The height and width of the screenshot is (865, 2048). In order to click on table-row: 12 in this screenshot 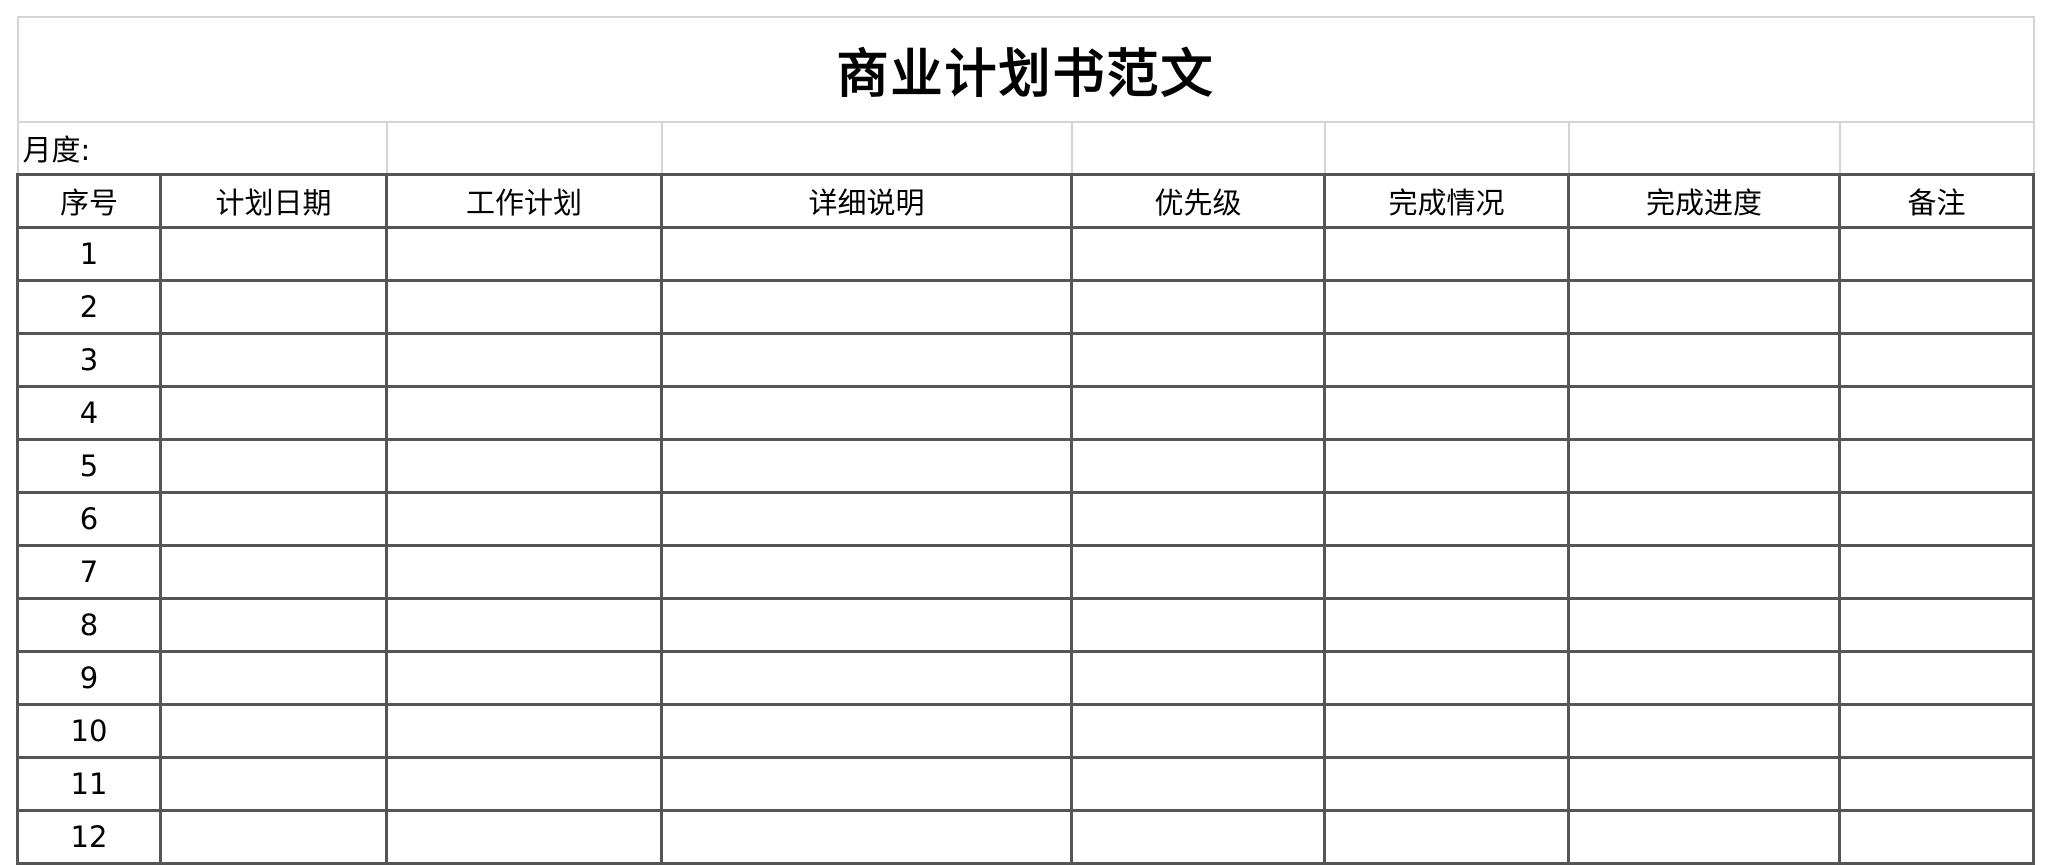, I will do `click(1026, 837)`.